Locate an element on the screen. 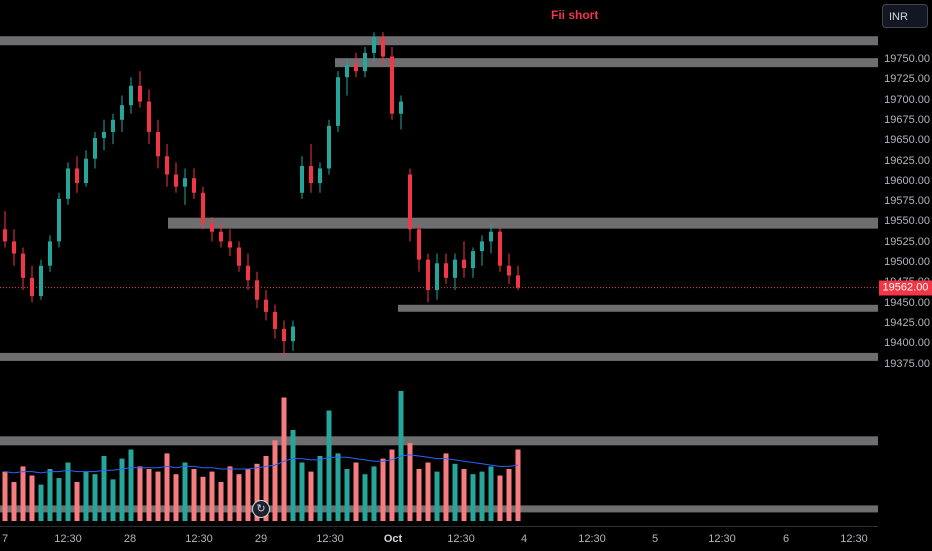 This screenshot has width=932, height=551. time-tick-label: 7 is located at coordinates (5, 539).